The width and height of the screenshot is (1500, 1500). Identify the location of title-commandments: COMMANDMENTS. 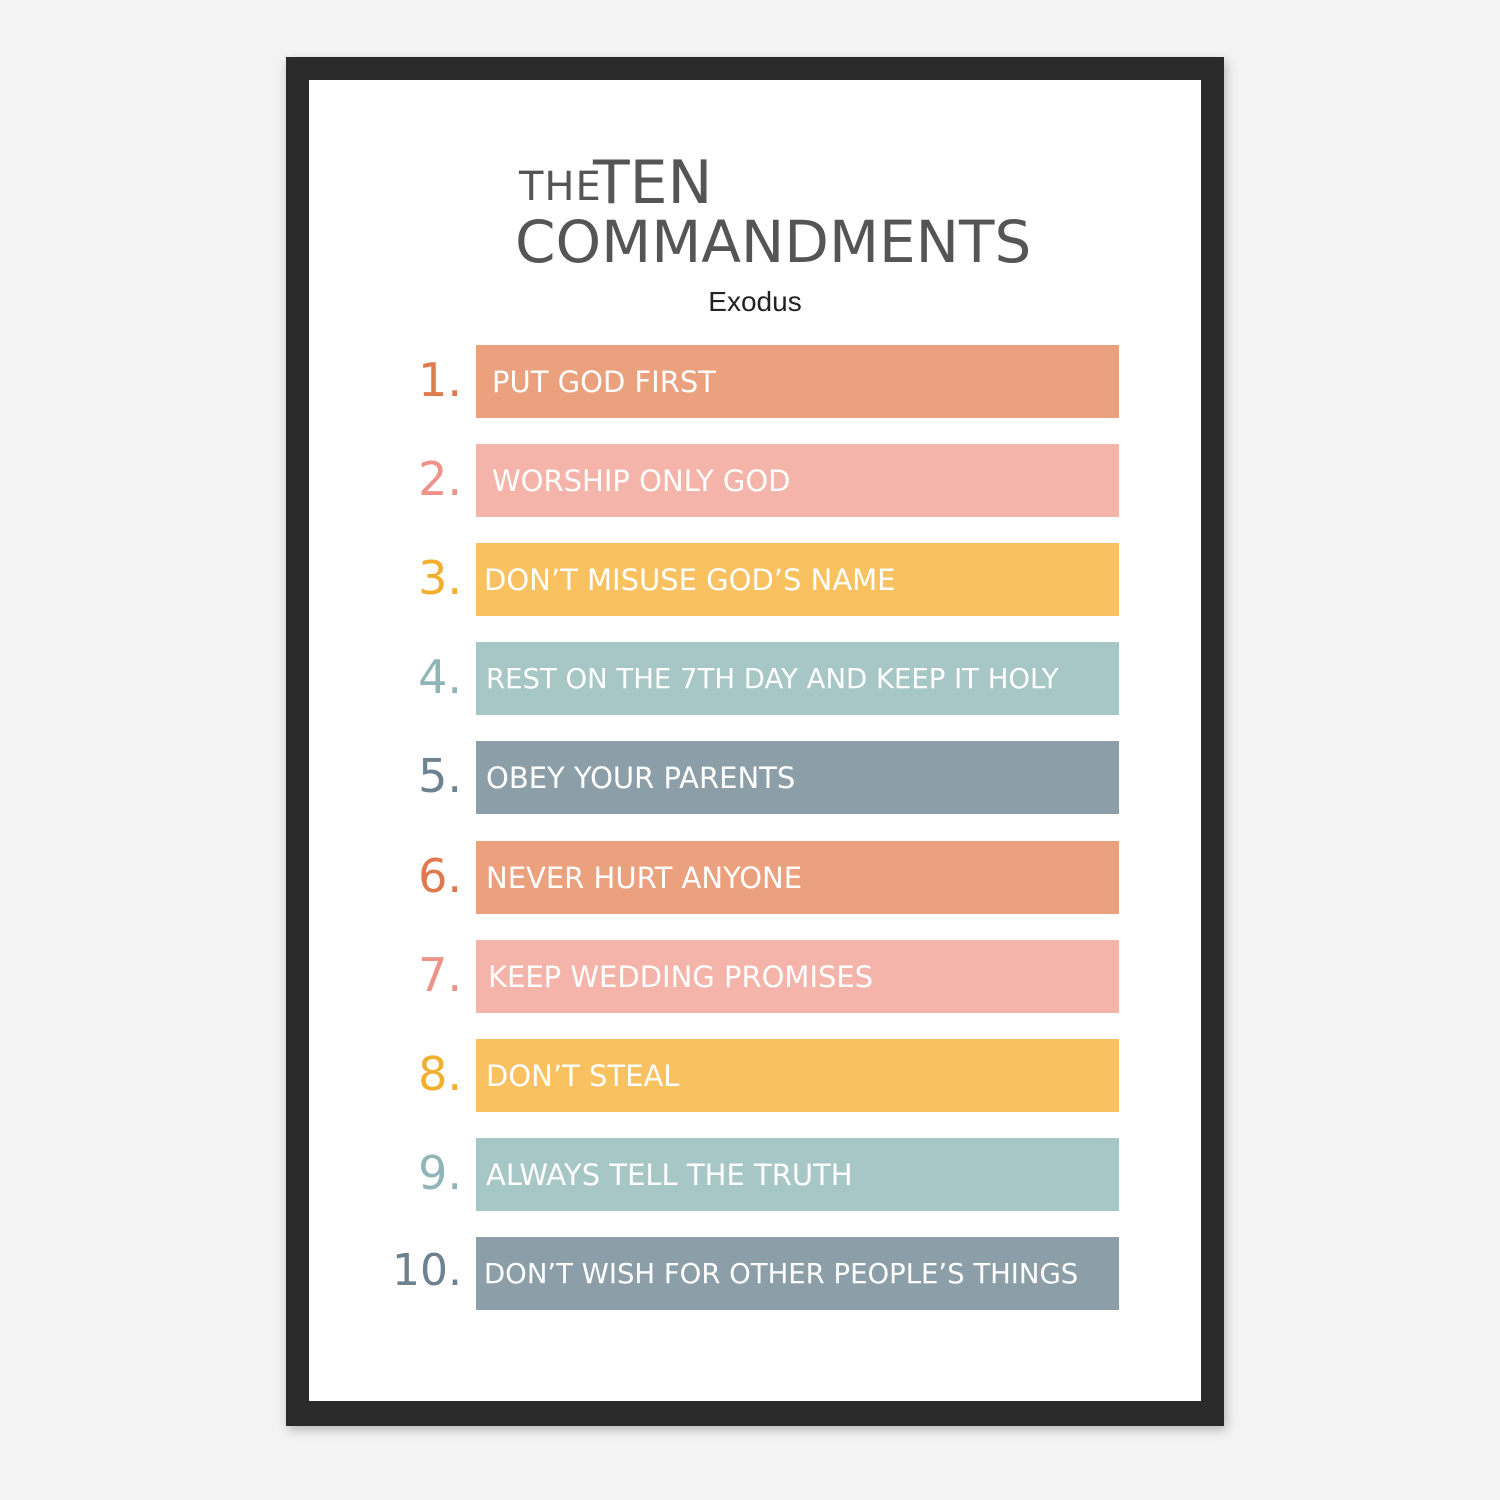
(773, 242).